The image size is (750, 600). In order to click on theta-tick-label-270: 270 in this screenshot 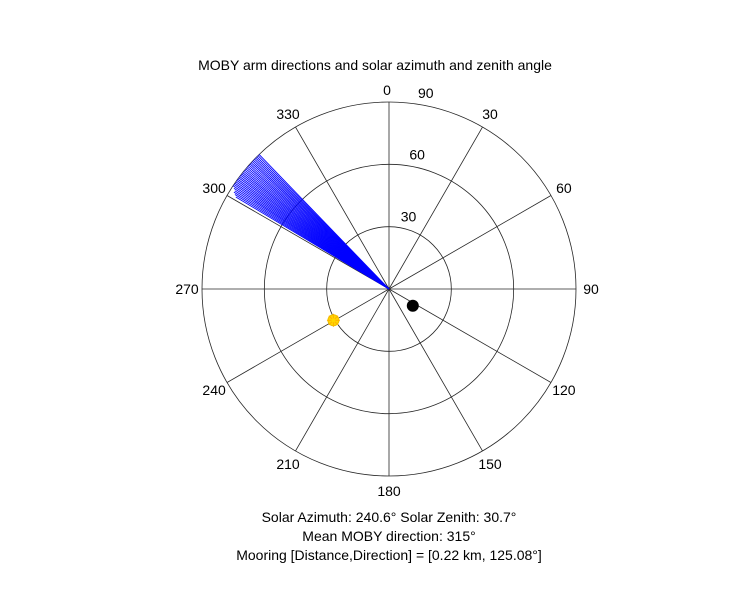, I will do `click(187, 289)`.